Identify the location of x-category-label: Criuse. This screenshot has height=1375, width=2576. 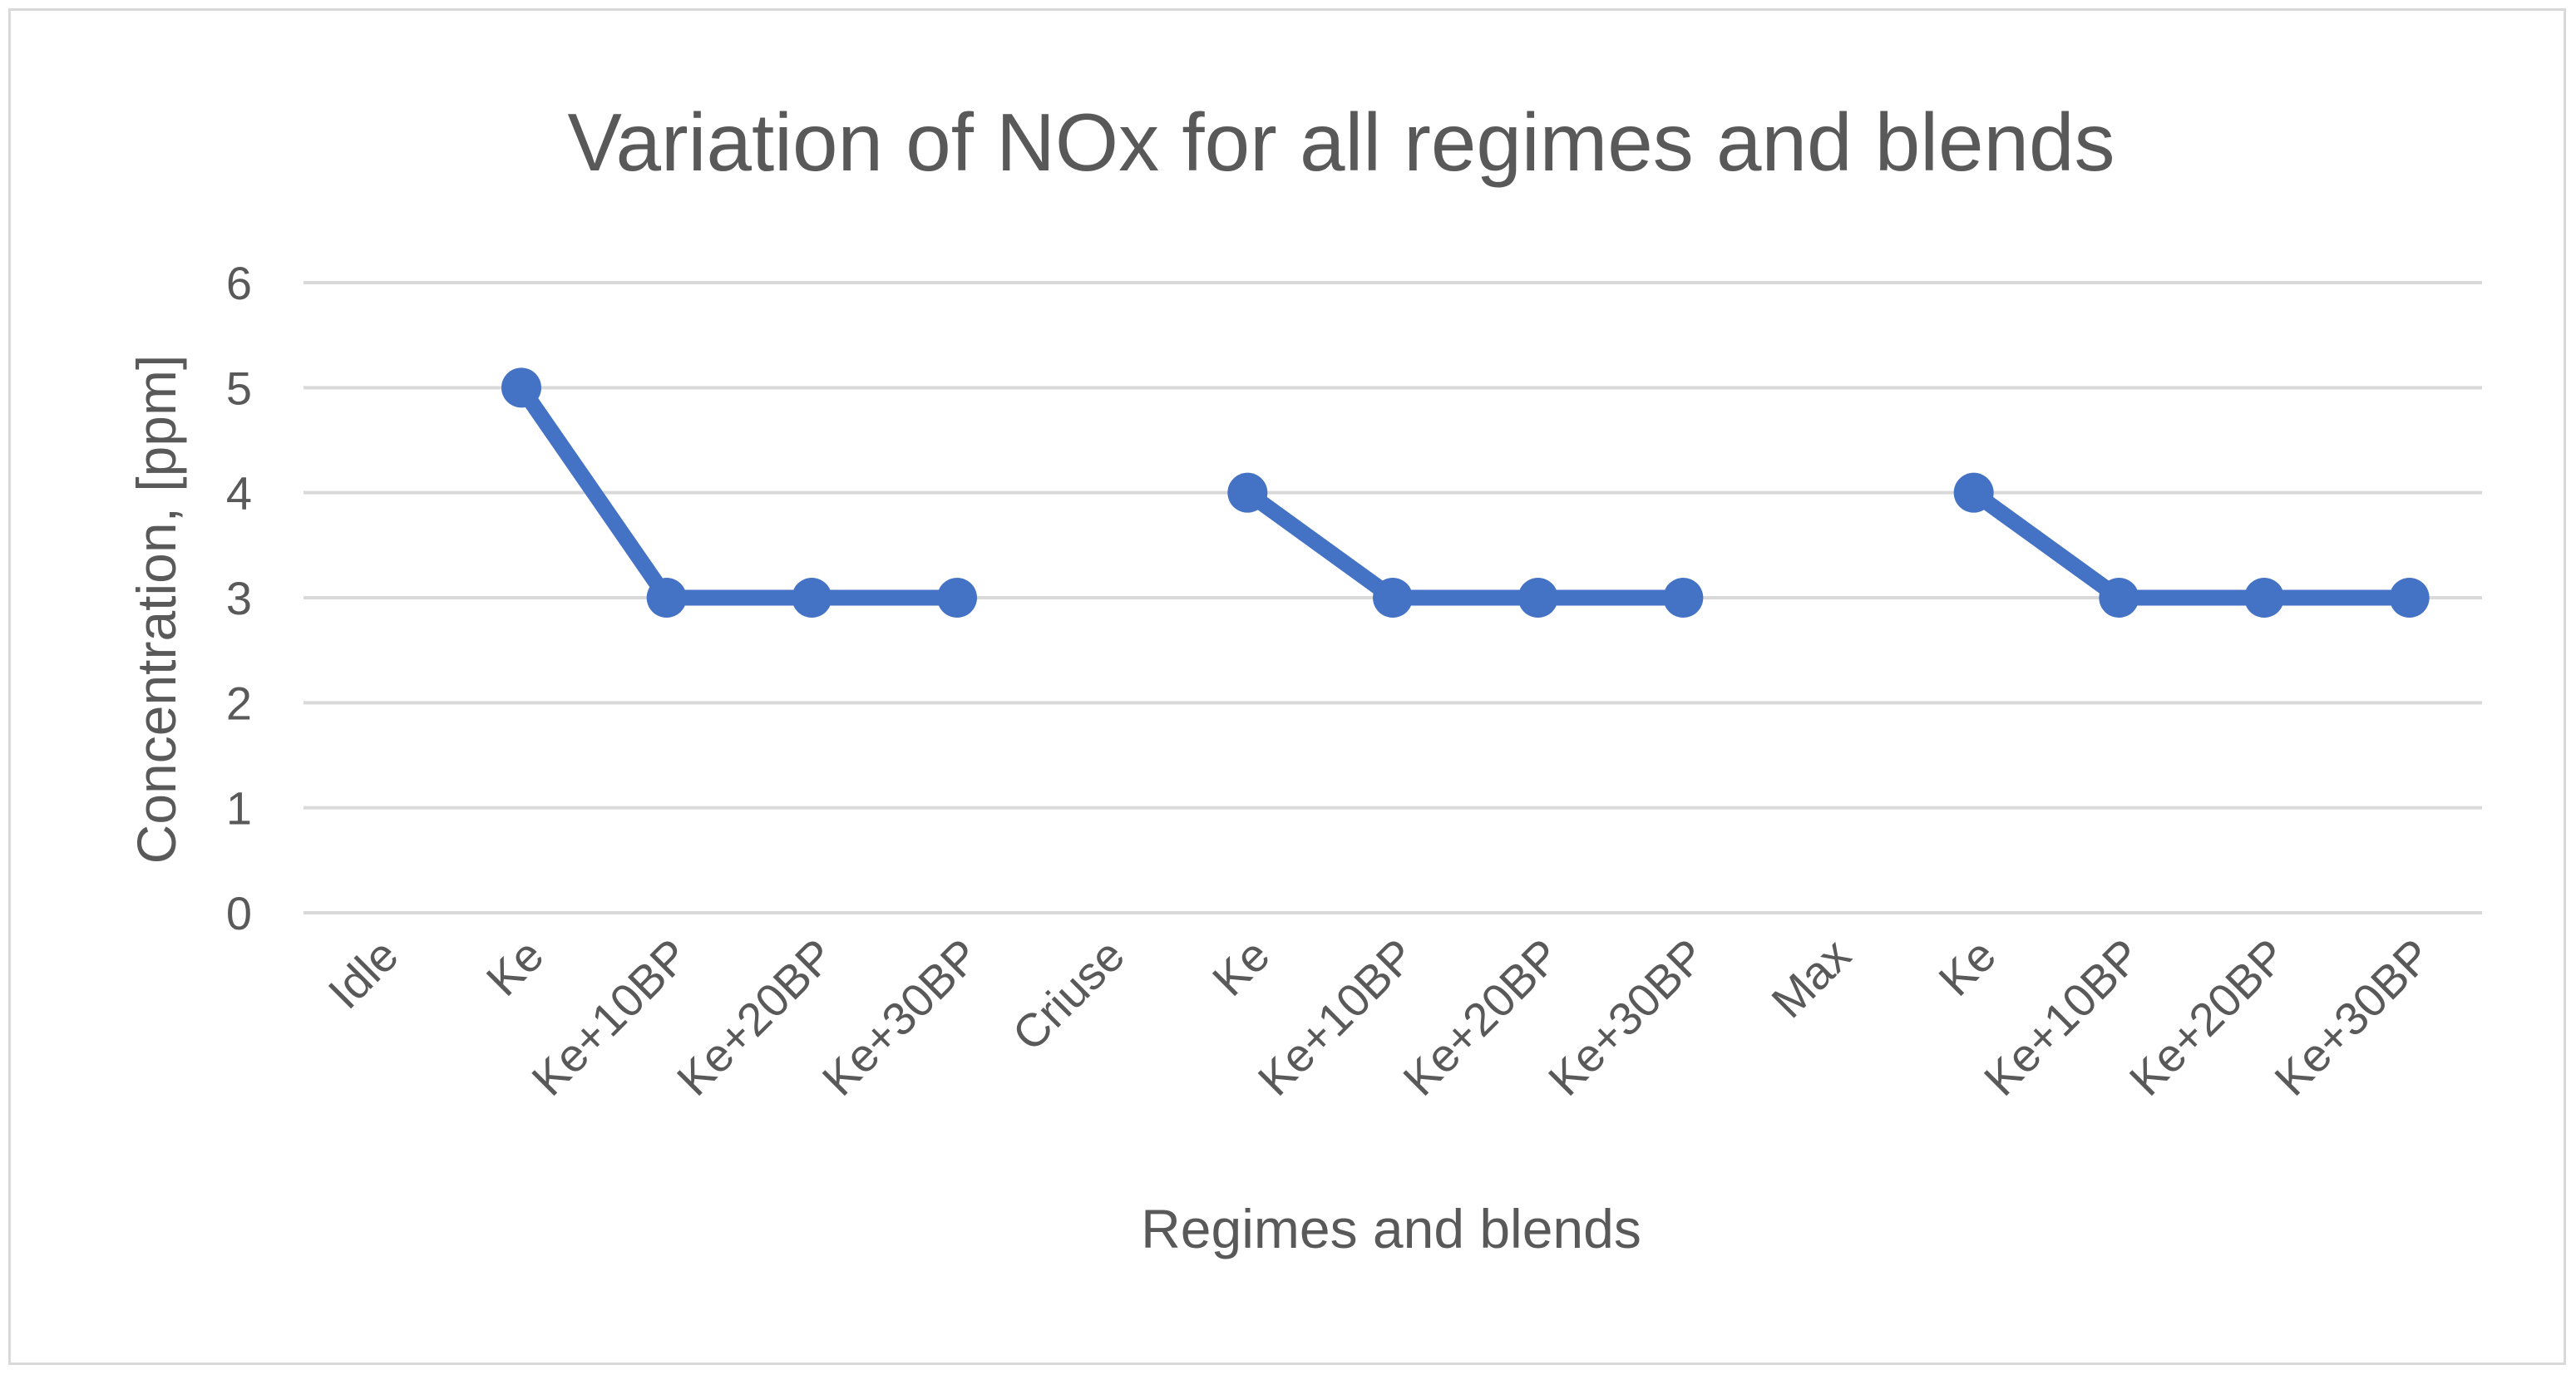
(1068, 995).